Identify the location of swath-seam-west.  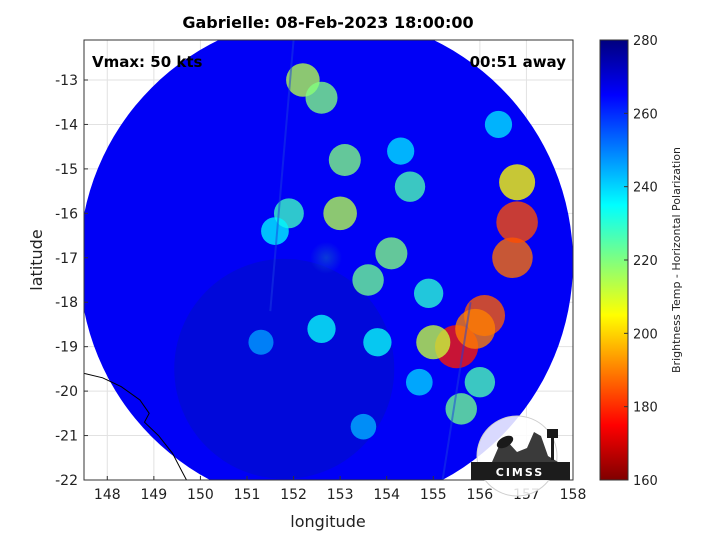
(282, 176).